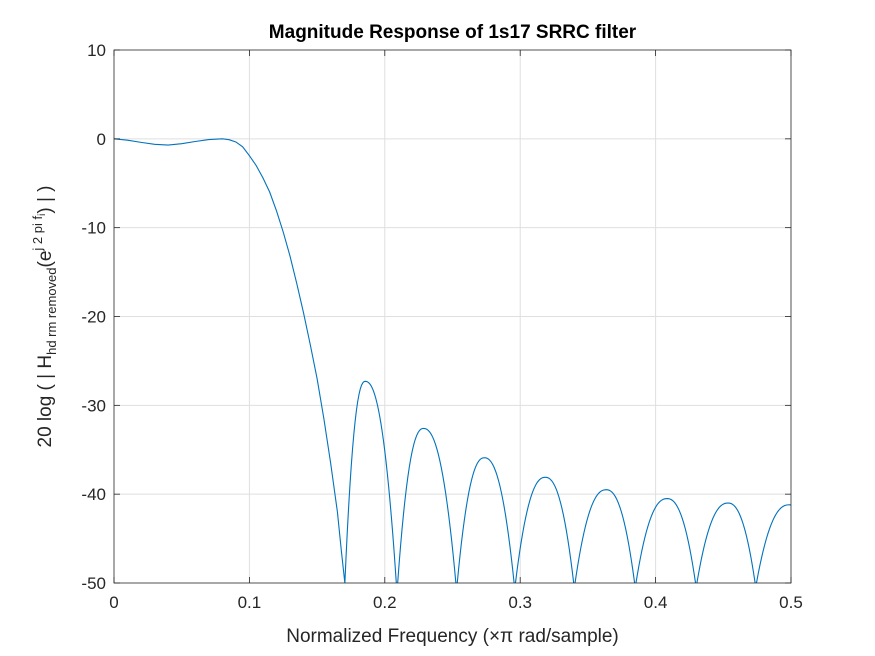 Image resolution: width=875 pixels, height=656 pixels. What do you see at coordinates (452, 636) in the screenshot?
I see `x-axis-label: Normalized Frequency (×π rad/sample)` at bounding box center [452, 636].